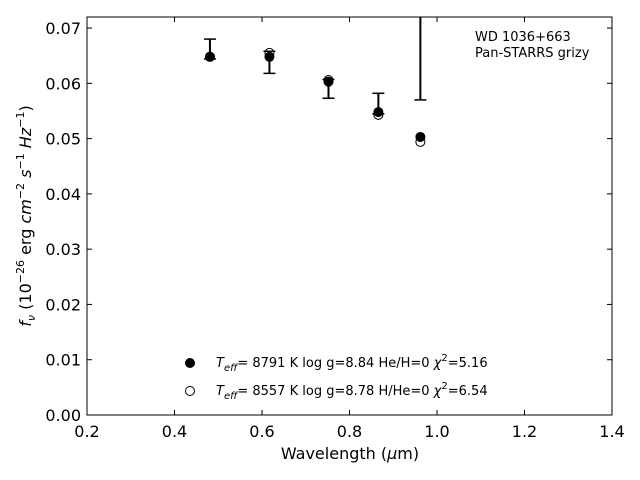 Image resolution: width=640 pixels, height=480 pixels. What do you see at coordinates (63, 83) in the screenshot?
I see `y-tick-label: 0.06` at bounding box center [63, 83].